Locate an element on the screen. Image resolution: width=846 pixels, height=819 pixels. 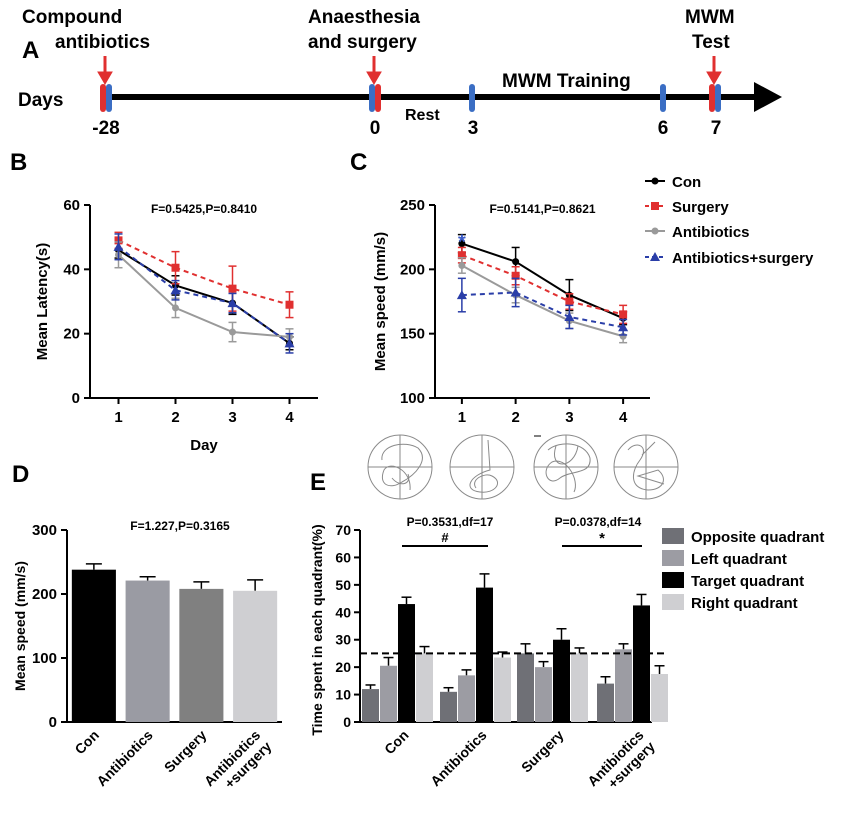
bar-surgery-target-quadrant is located at coordinates (561, 680).